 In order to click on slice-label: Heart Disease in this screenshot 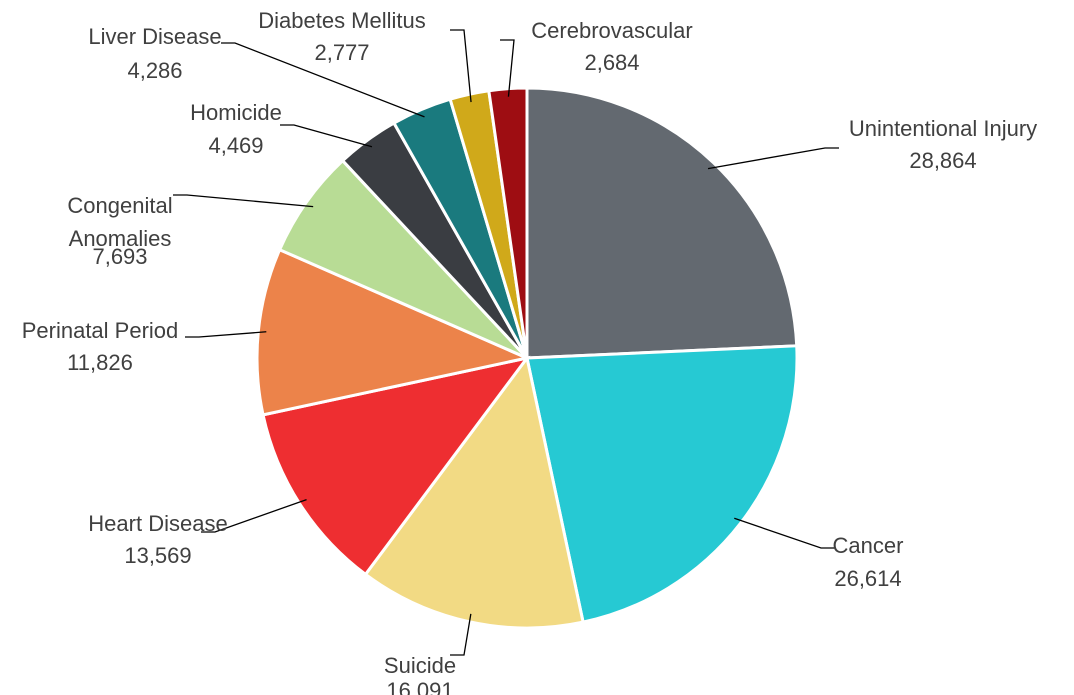, I will do `click(158, 523)`.